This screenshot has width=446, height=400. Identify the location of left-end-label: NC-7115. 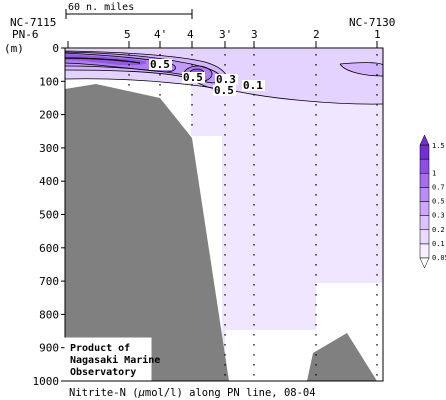
(33, 22).